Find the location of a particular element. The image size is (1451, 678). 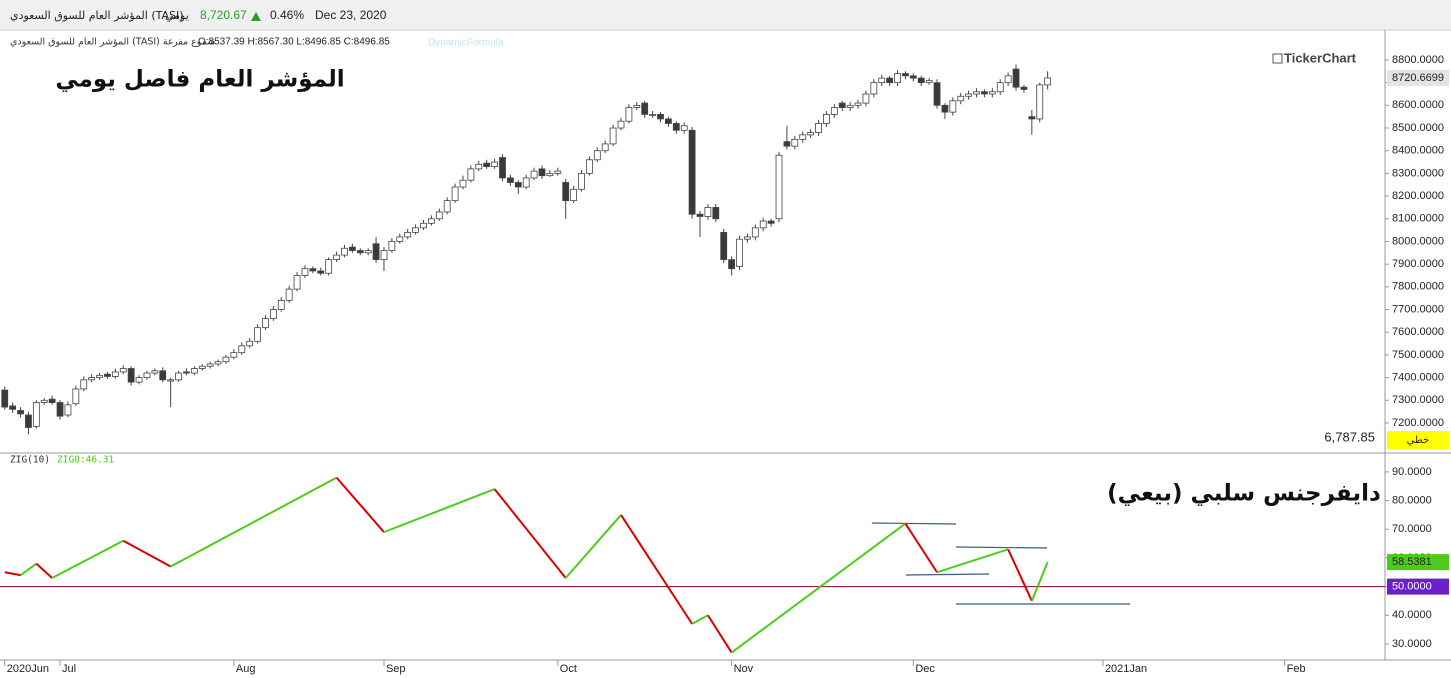

legend-ohlc: O:8537.39 H:8567.30 L:8496.85 C:8496.85 is located at coordinates (294, 42).